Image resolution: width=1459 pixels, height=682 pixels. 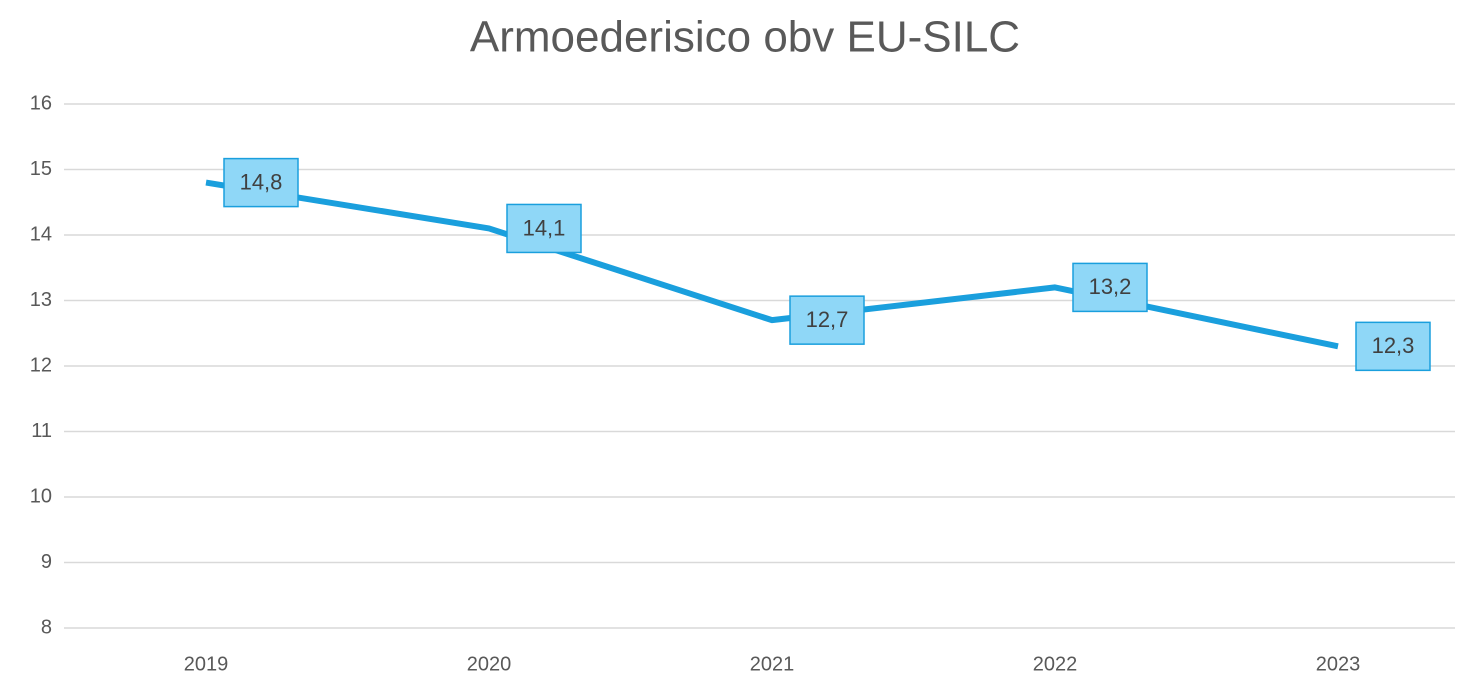 I want to click on y-tick-label: 14, so click(x=41, y=234).